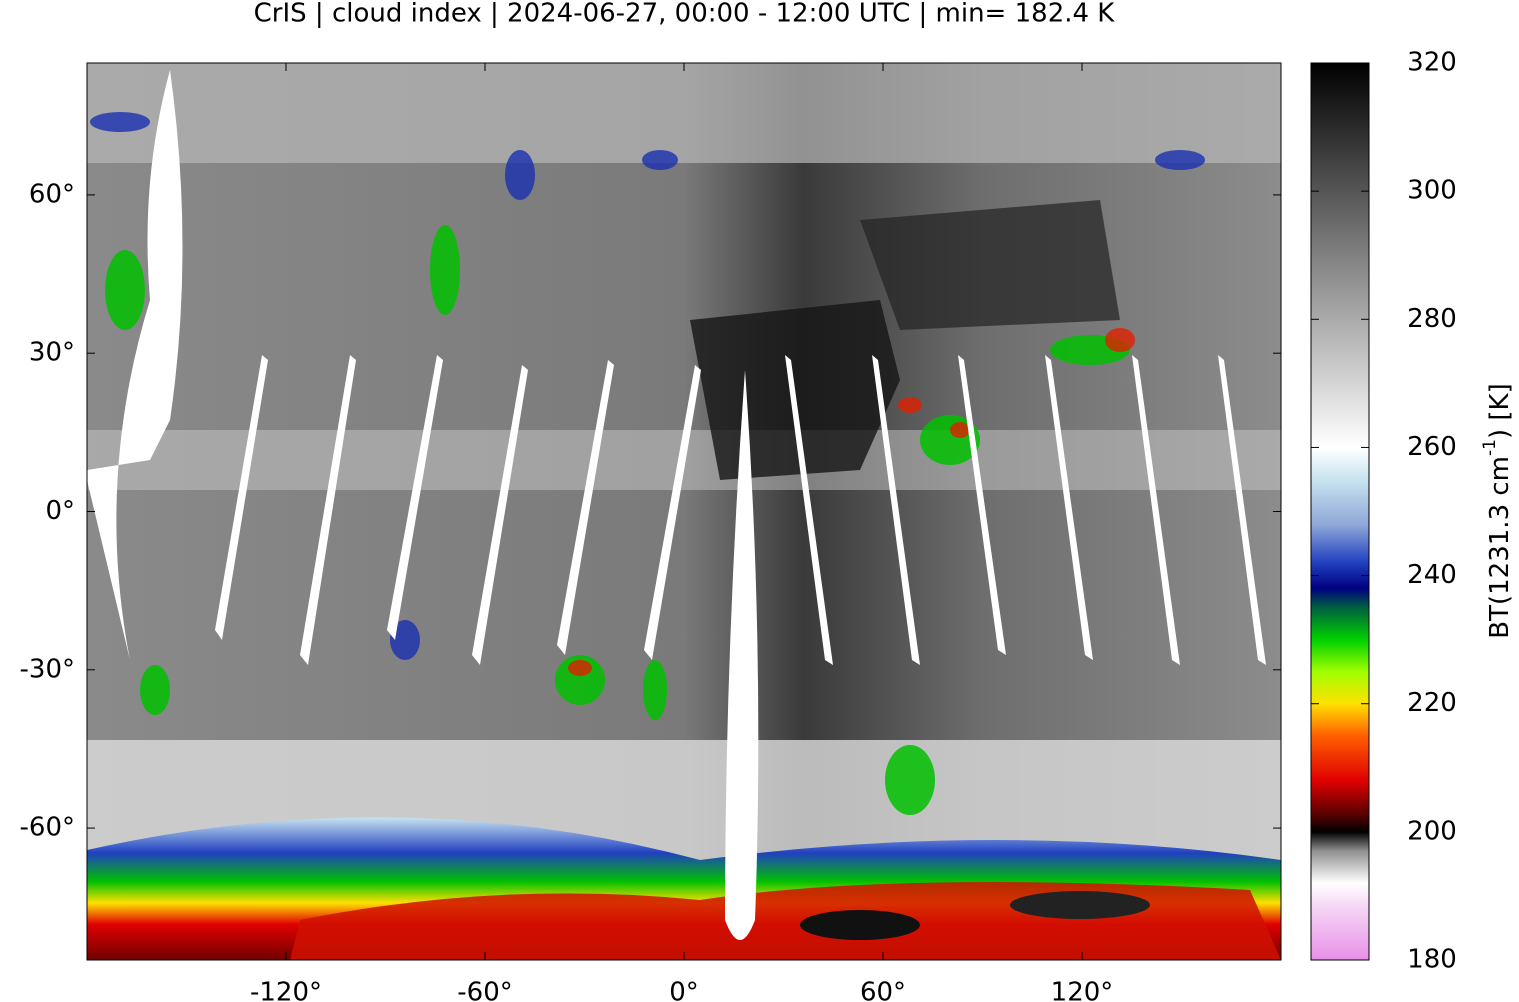 This screenshot has height=1002, width=1519. What do you see at coordinates (1432, 960) in the screenshot?
I see `colorbar-tick-label: 180` at bounding box center [1432, 960].